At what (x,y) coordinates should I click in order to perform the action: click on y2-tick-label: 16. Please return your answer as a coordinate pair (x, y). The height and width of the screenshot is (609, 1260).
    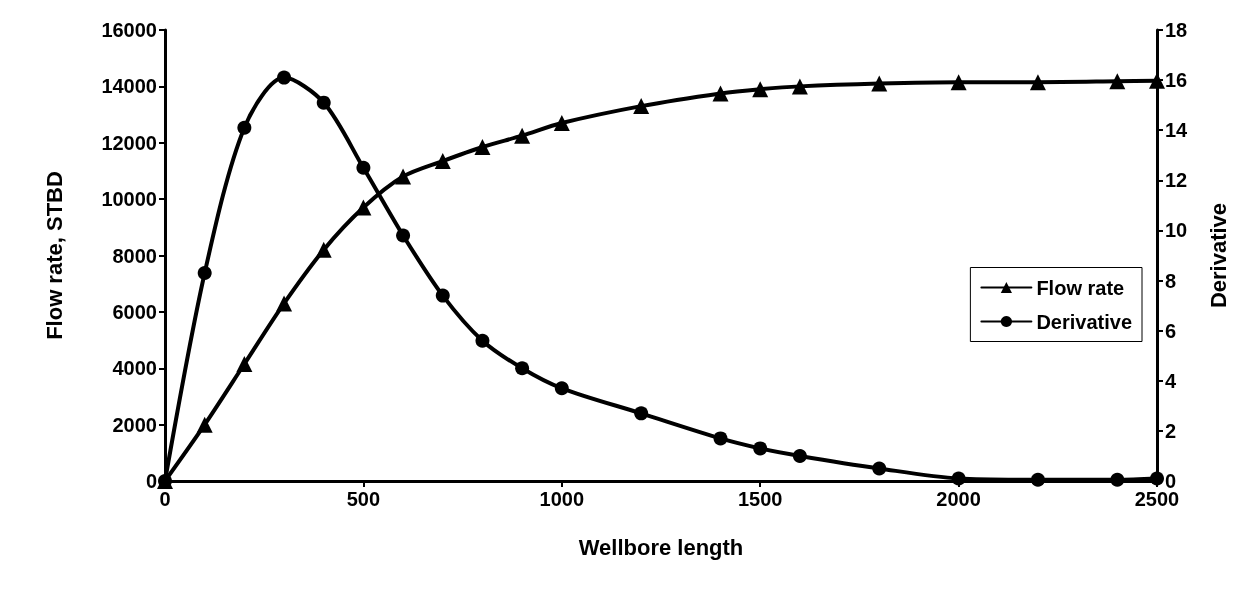
    Looking at the image, I should click on (1176, 80).